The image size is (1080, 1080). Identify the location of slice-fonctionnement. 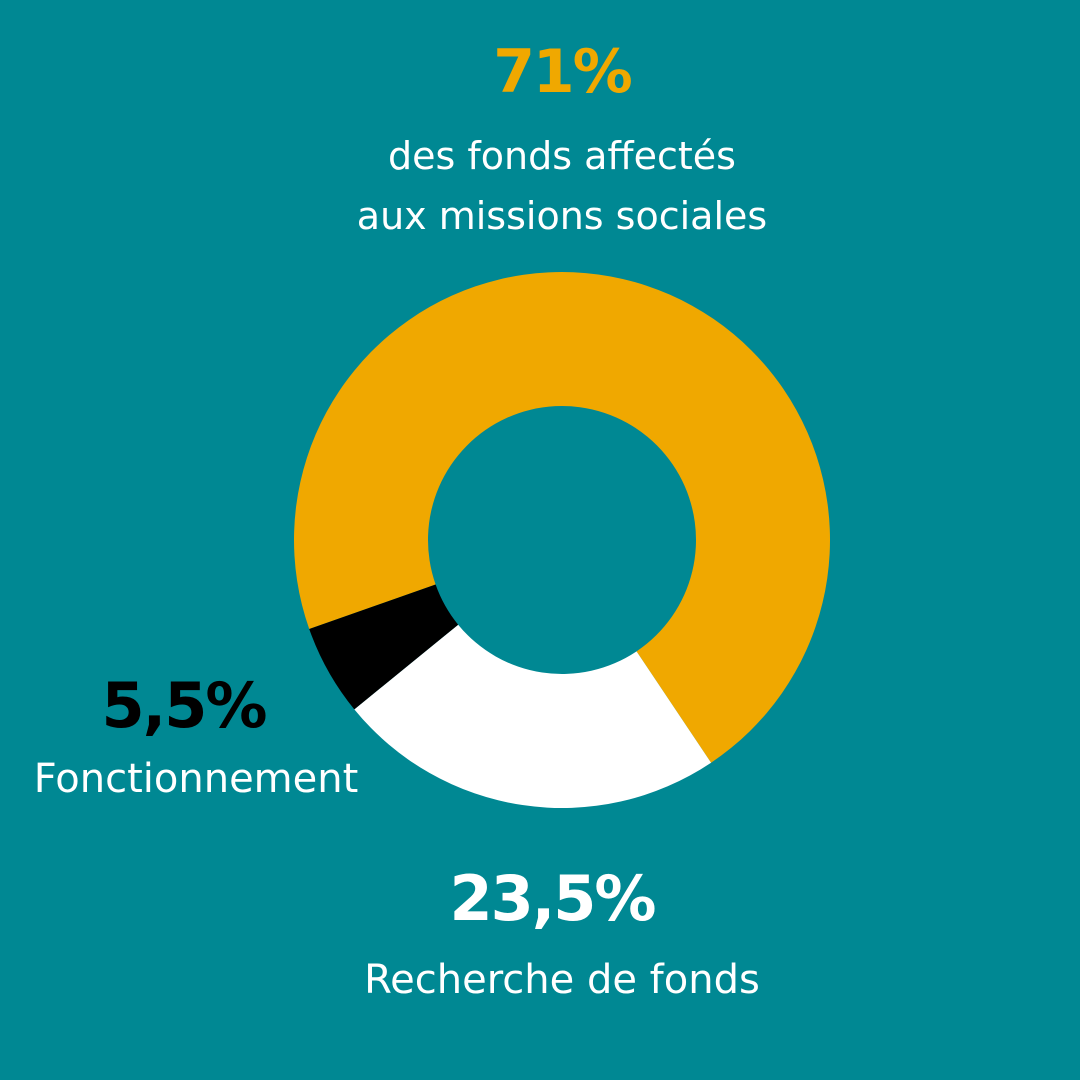
(384, 647).